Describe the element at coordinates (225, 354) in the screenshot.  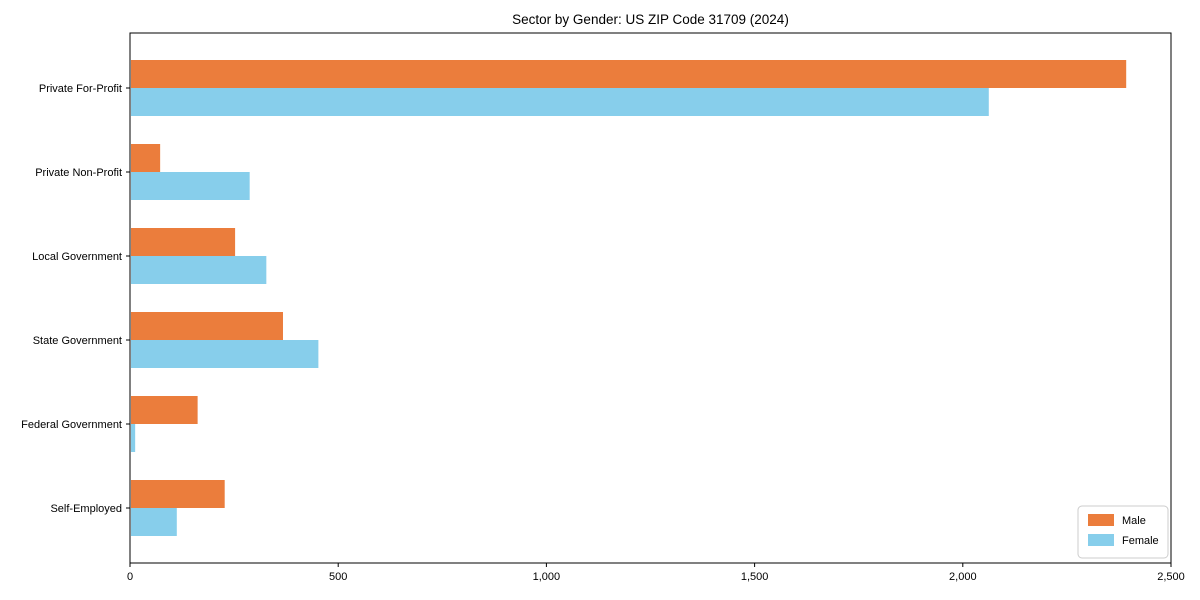
I see `bar-female-state-government` at that location.